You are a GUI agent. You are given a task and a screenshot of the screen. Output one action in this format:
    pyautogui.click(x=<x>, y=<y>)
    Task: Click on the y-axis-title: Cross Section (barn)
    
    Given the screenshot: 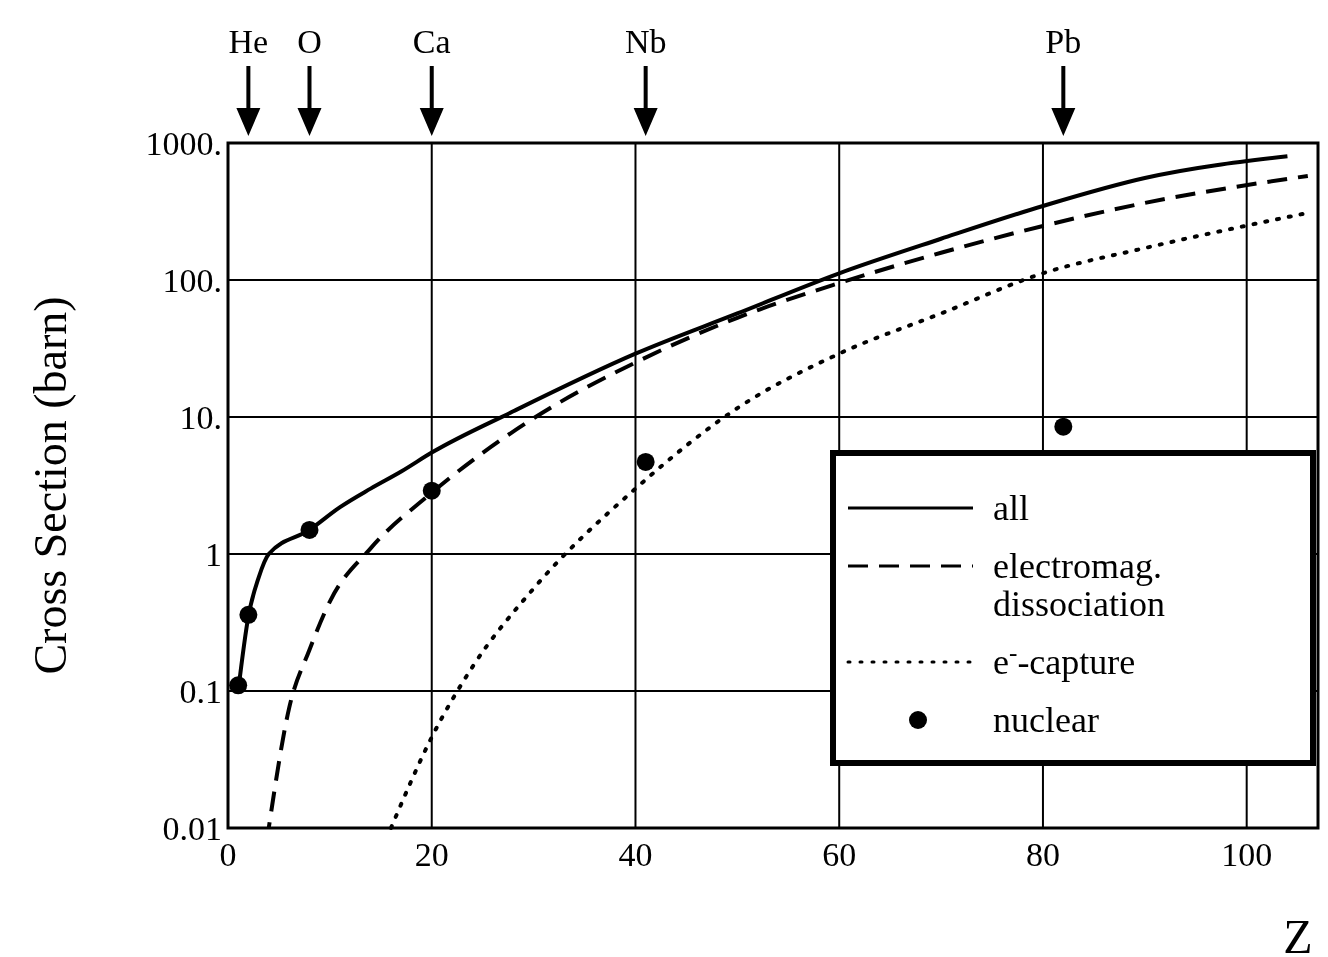 What is the action you would take?
    pyautogui.click(x=50, y=485)
    